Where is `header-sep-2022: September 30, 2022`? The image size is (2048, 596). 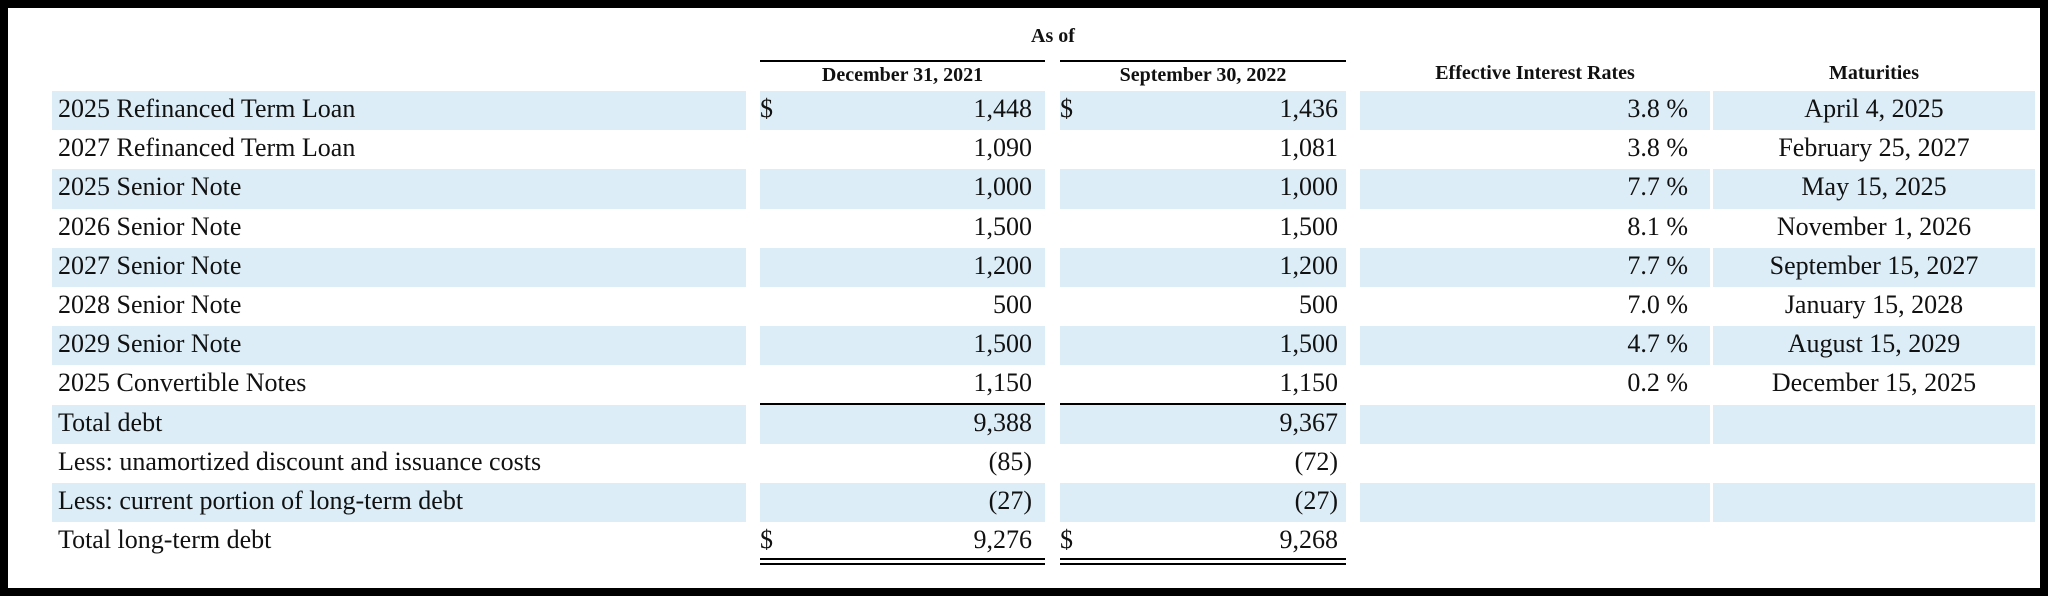
header-sep-2022: September 30, 2022 is located at coordinates (1203, 75).